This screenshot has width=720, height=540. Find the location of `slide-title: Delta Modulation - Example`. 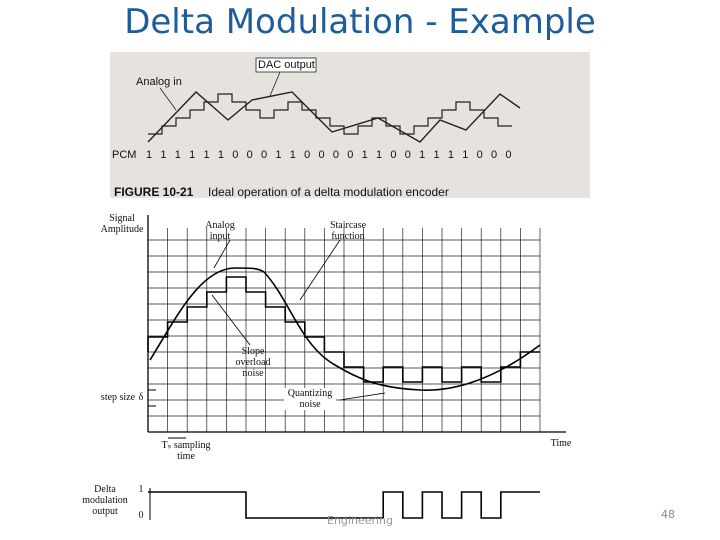

slide-title: Delta Modulation - Example is located at coordinates (360, 22).